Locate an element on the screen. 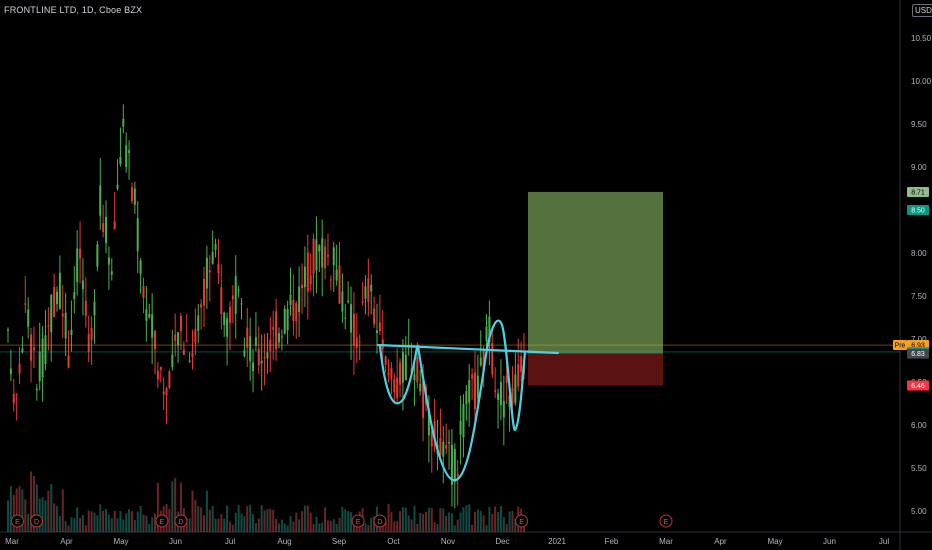  neckline-drawing is located at coordinates (468, 349).